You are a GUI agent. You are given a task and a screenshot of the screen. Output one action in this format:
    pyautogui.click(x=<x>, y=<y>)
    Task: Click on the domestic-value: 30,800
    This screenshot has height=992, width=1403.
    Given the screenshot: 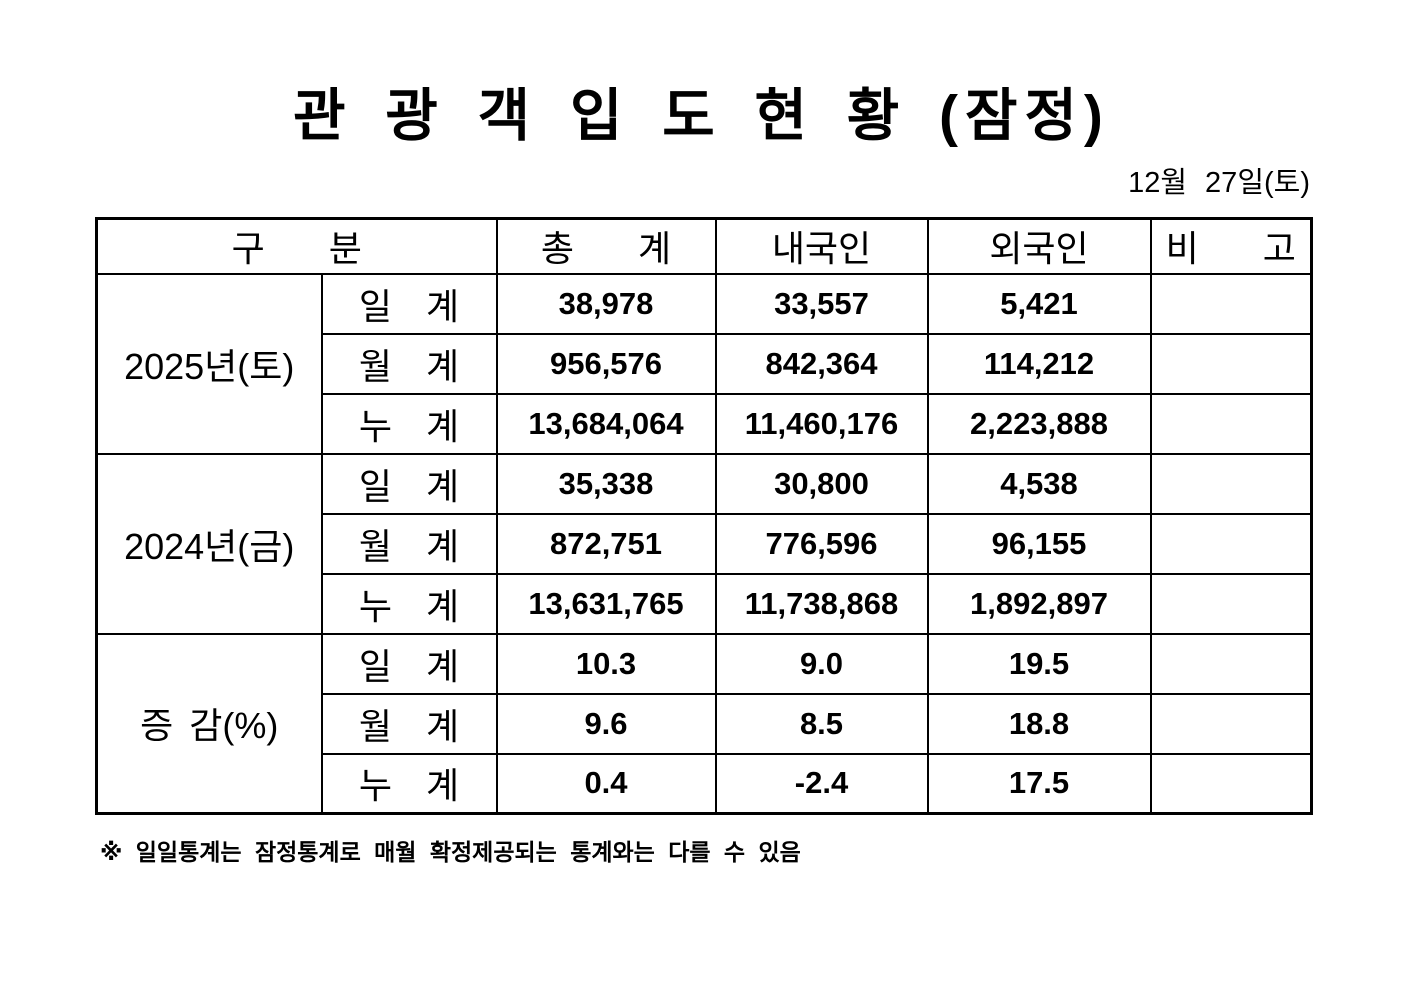 What is the action you would take?
    pyautogui.click(x=821, y=483)
    